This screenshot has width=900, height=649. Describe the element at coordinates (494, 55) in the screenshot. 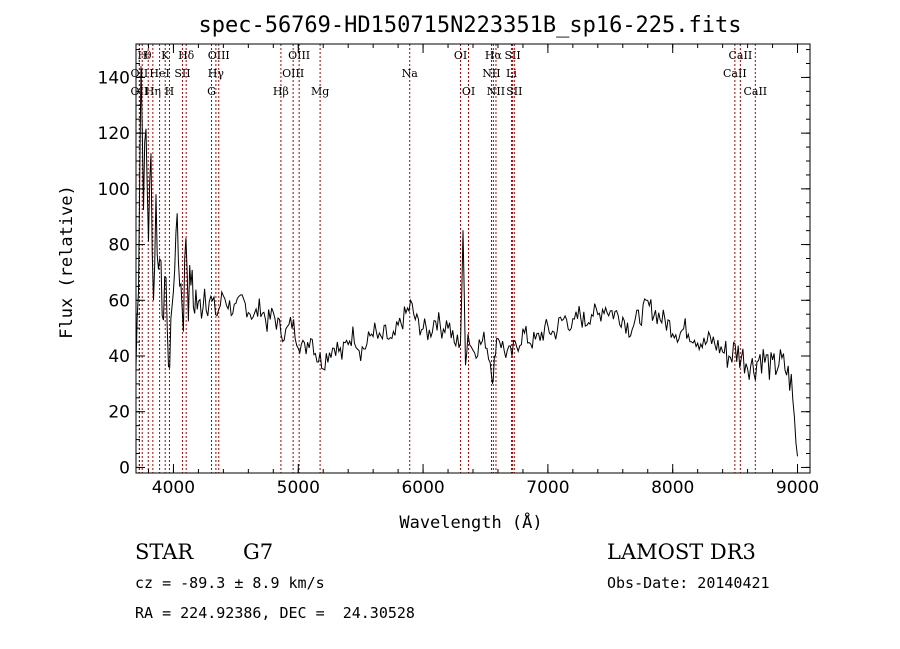

I see `spectral-line-label: Hα` at that location.